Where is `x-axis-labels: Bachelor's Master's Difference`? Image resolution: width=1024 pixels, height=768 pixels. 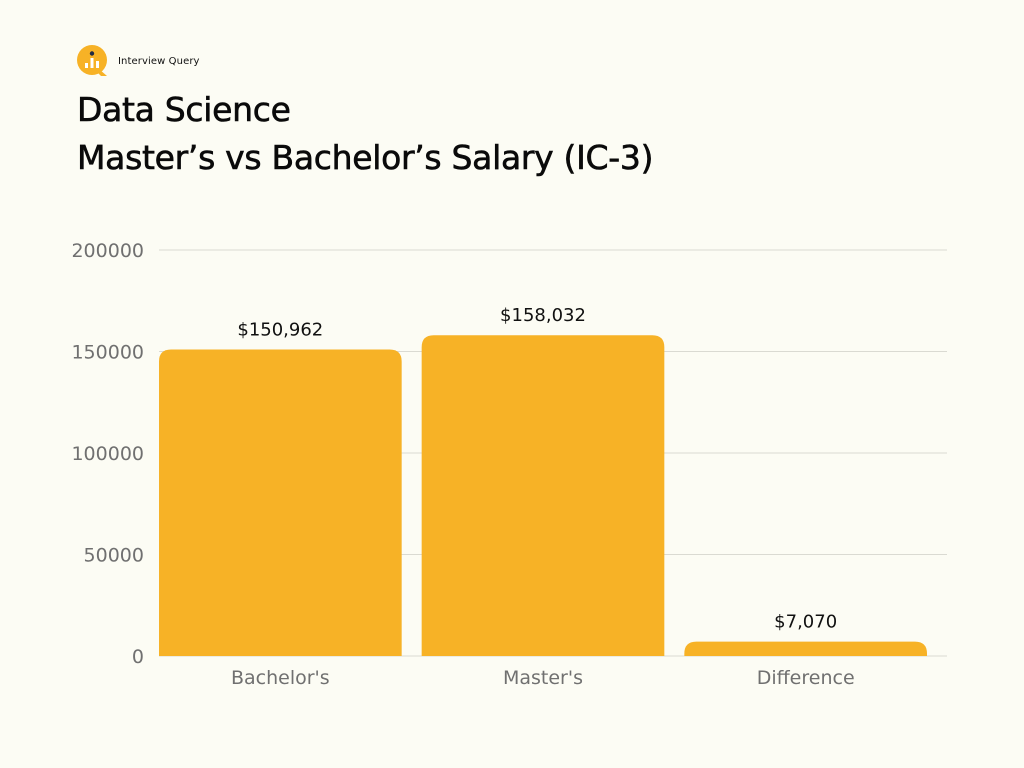
x-axis-labels: Bachelor's Master's Difference is located at coordinates (543, 678).